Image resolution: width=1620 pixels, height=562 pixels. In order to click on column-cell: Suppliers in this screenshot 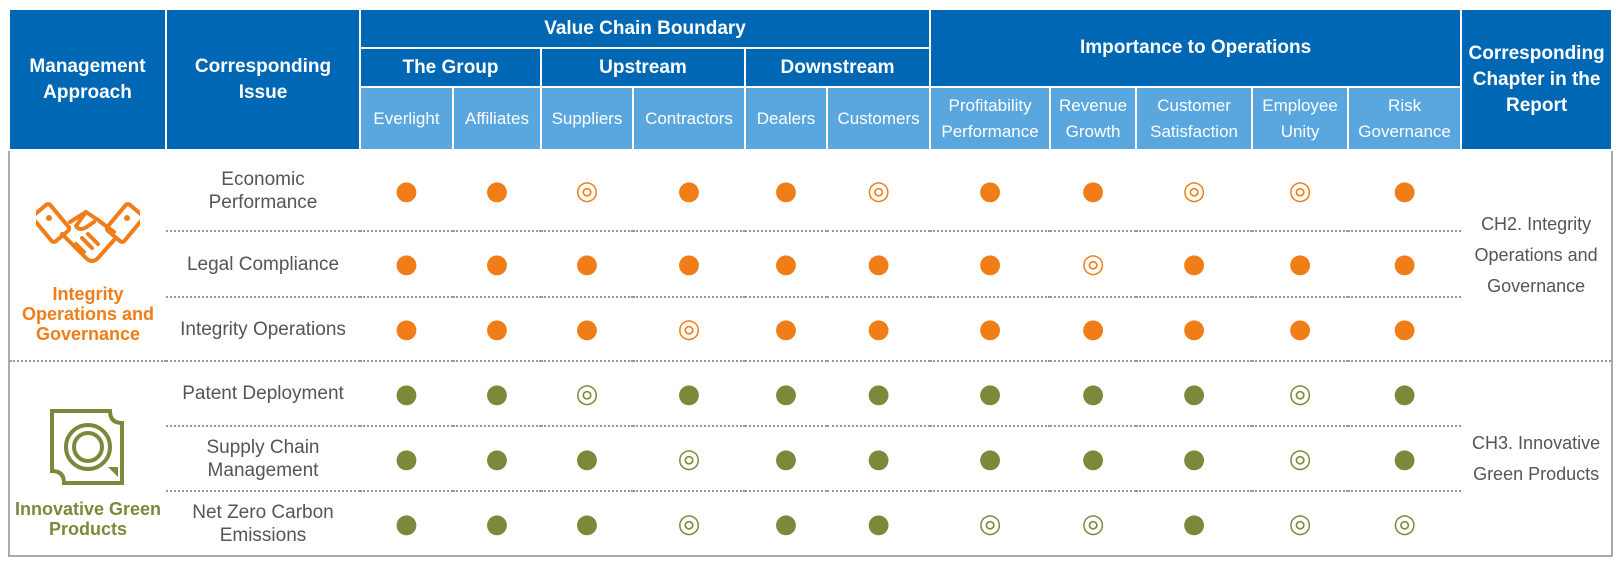, I will do `click(587, 118)`.